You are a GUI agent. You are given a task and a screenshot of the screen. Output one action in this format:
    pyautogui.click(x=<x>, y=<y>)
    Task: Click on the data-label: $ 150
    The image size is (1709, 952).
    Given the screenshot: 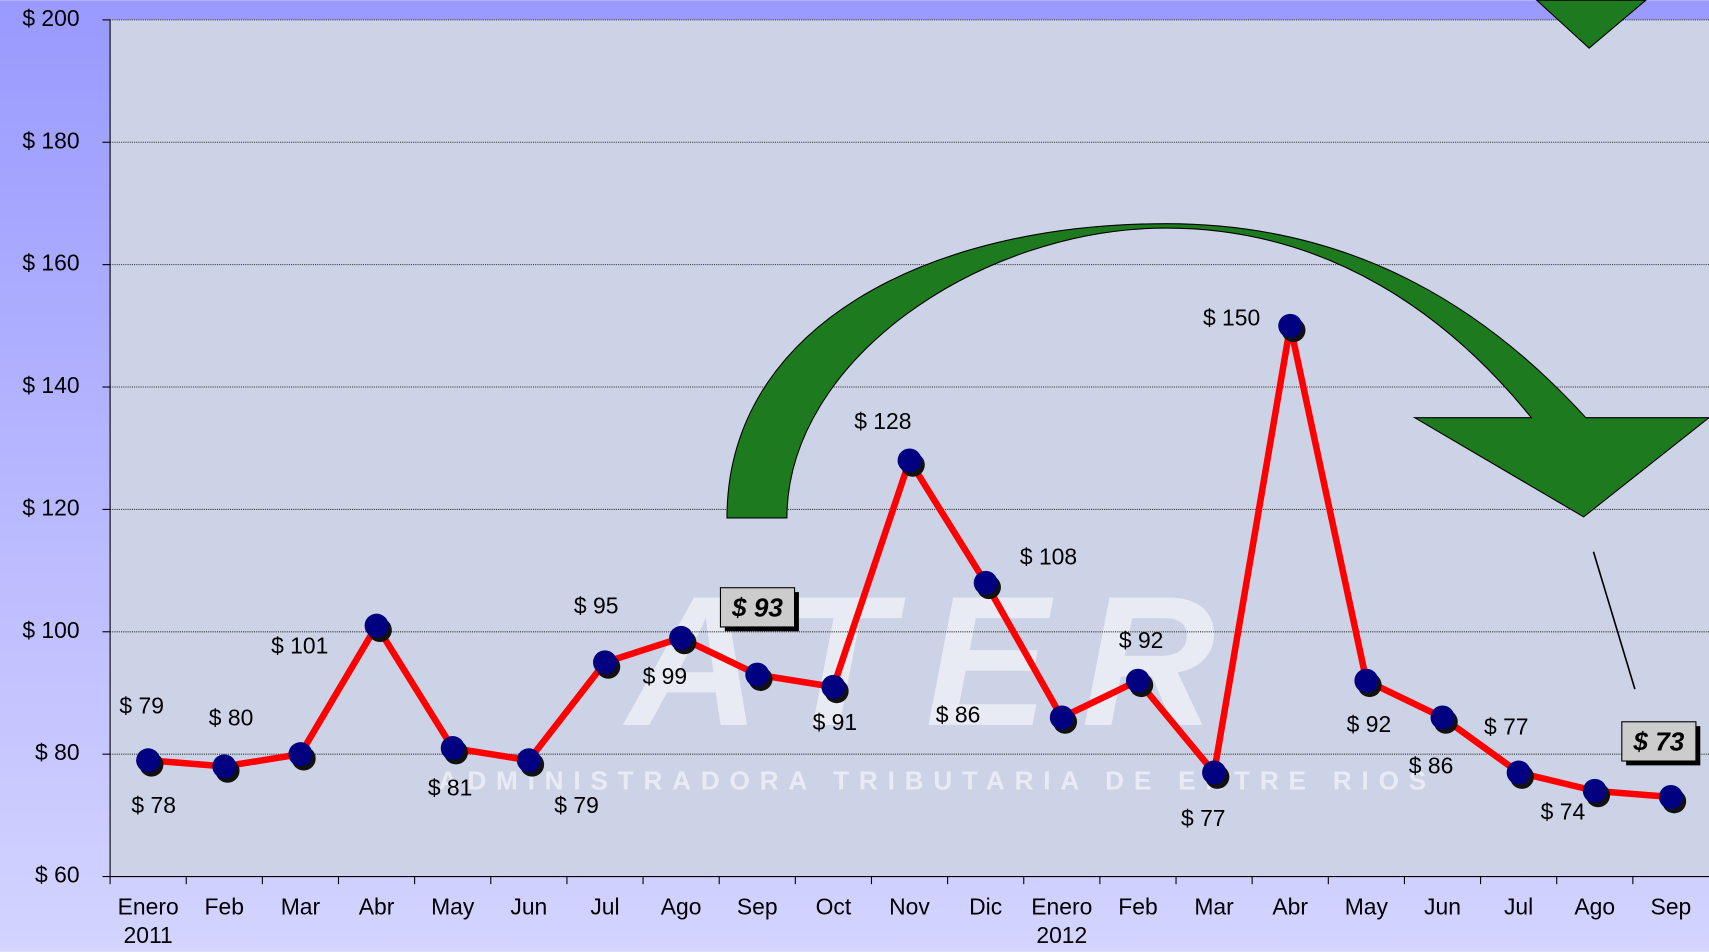 What is the action you would take?
    pyautogui.click(x=1231, y=318)
    